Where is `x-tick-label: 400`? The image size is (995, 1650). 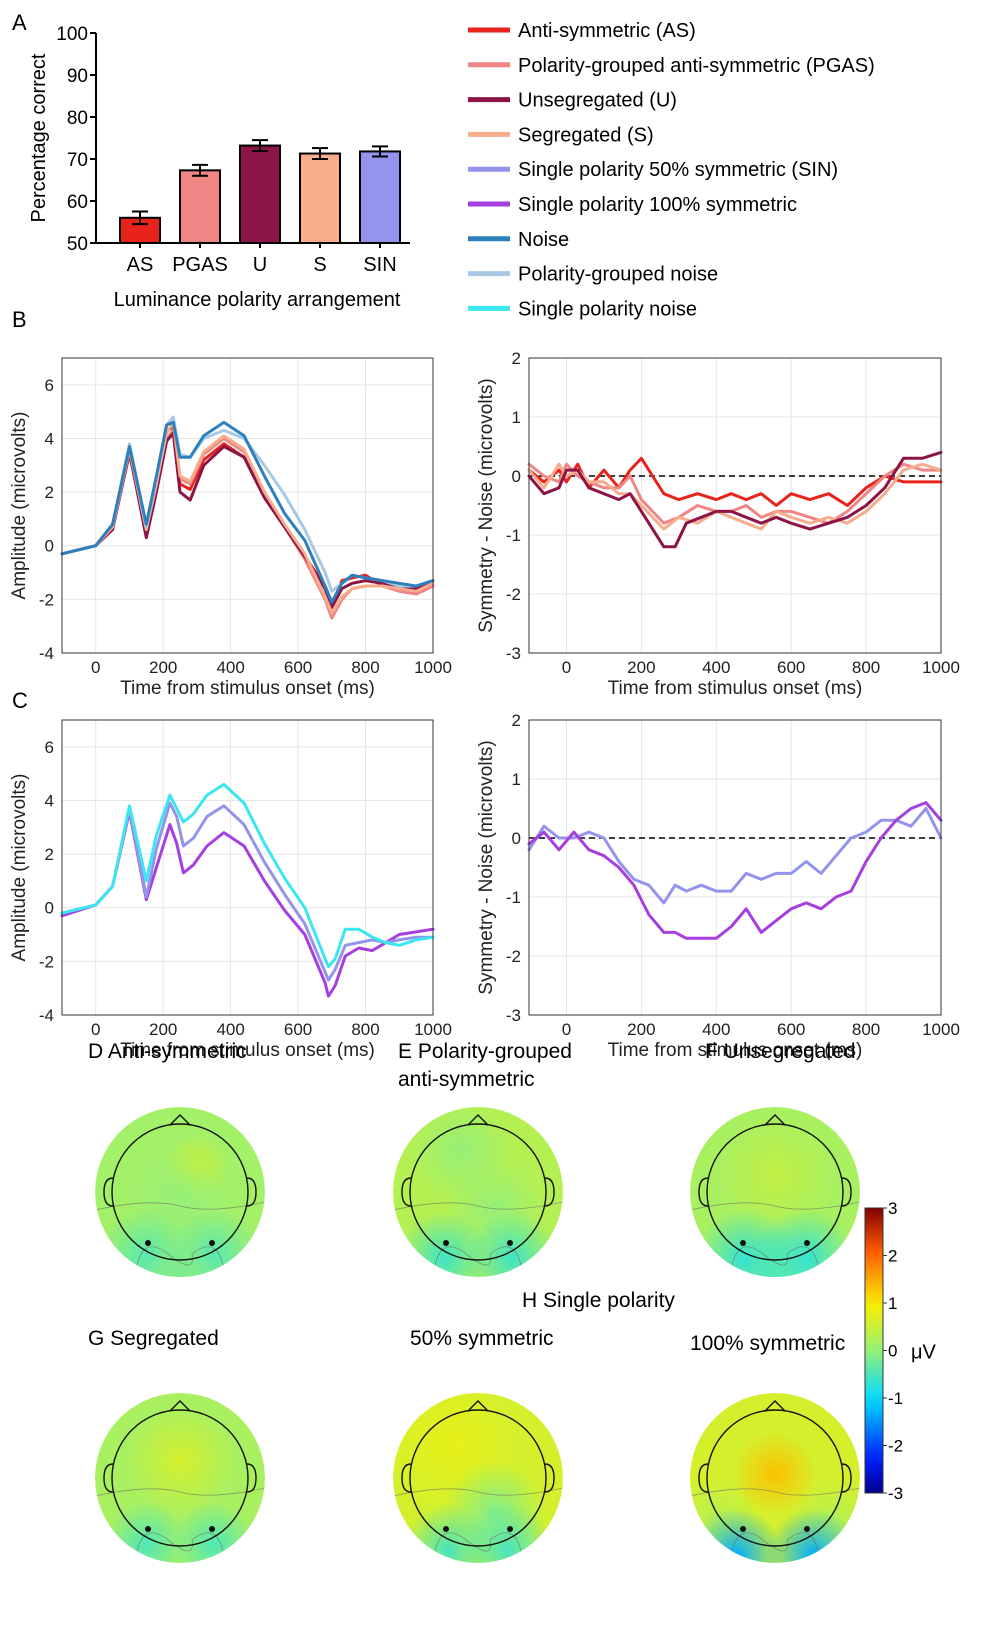
x-tick-label: 400 is located at coordinates (230, 1029).